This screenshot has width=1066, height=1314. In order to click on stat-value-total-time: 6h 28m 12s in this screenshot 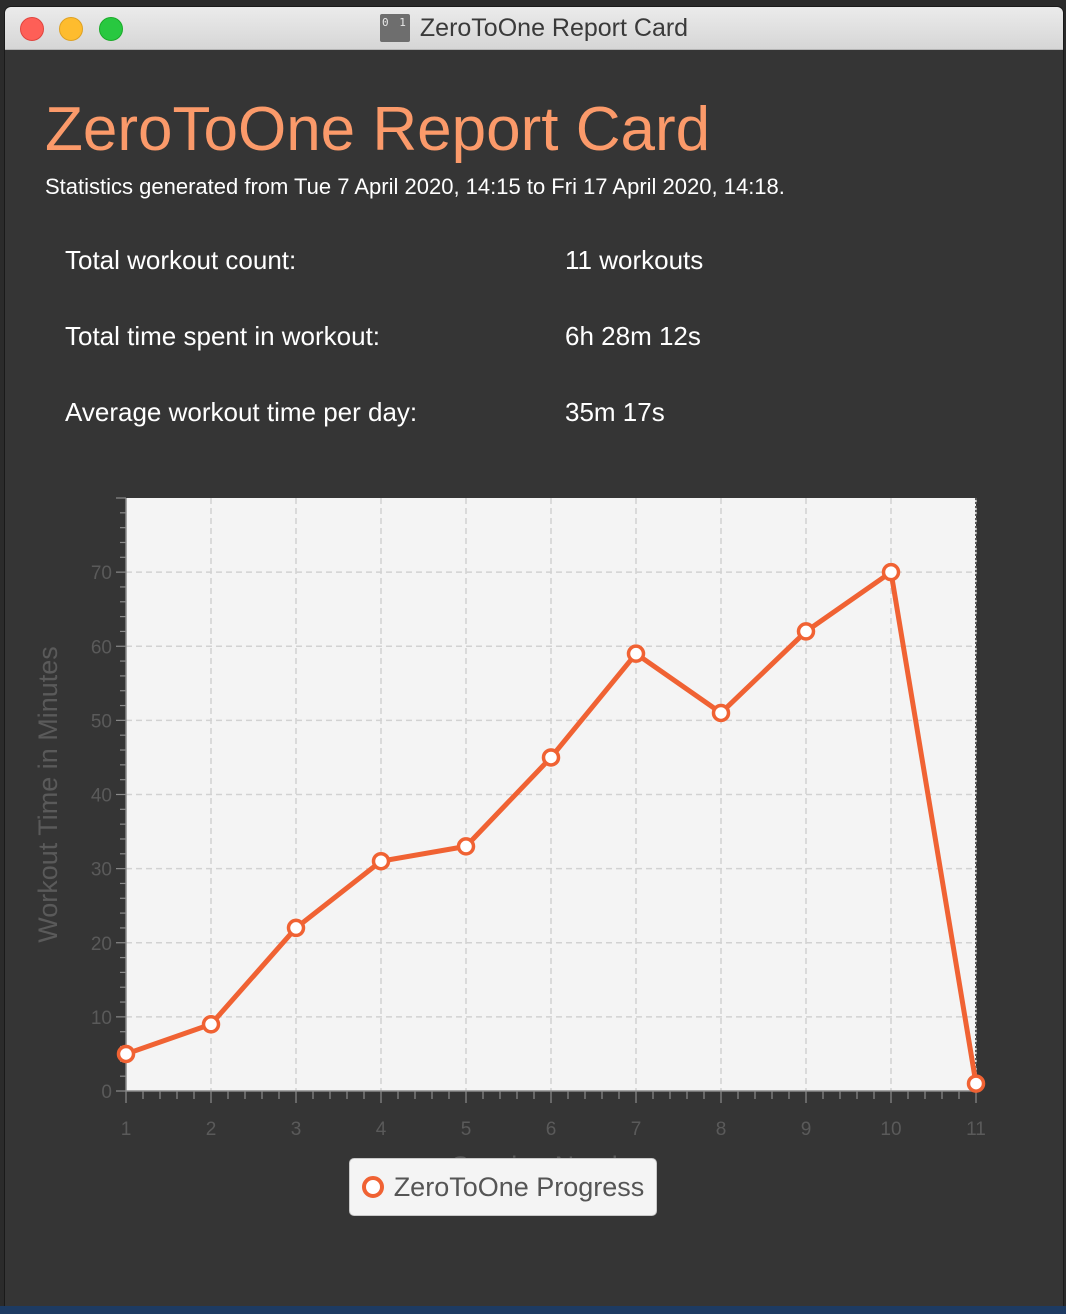, I will do `click(633, 336)`.